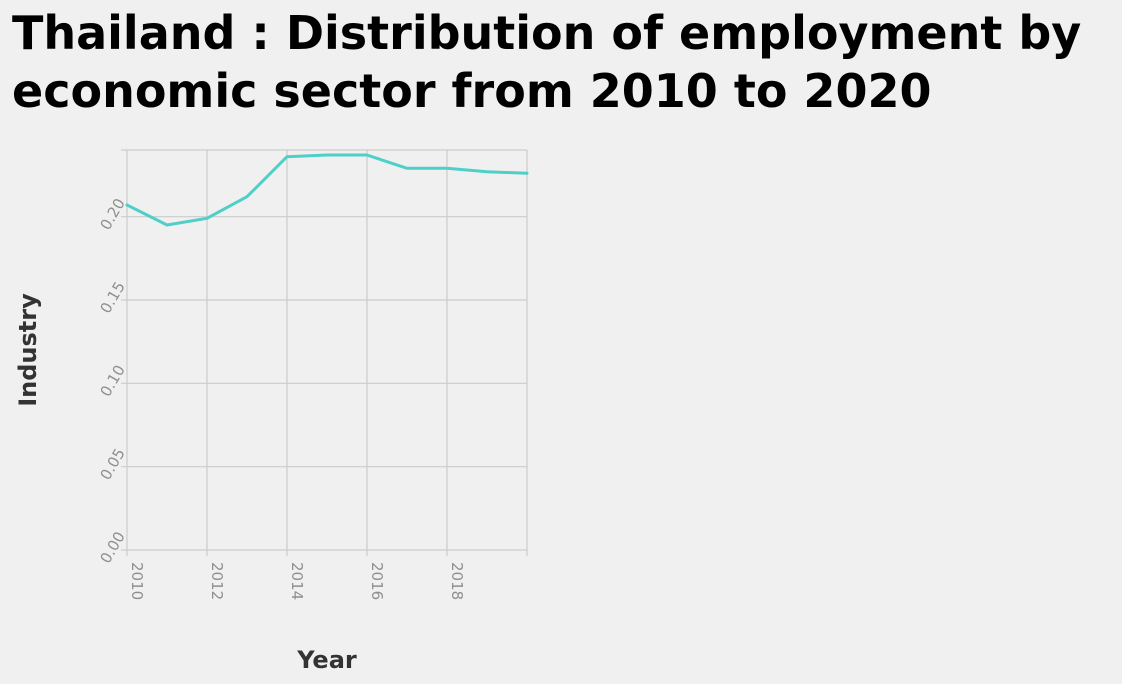 The width and height of the screenshot is (1122, 684). What do you see at coordinates (137, 581) in the screenshot?
I see `x-tick-label: 2010` at bounding box center [137, 581].